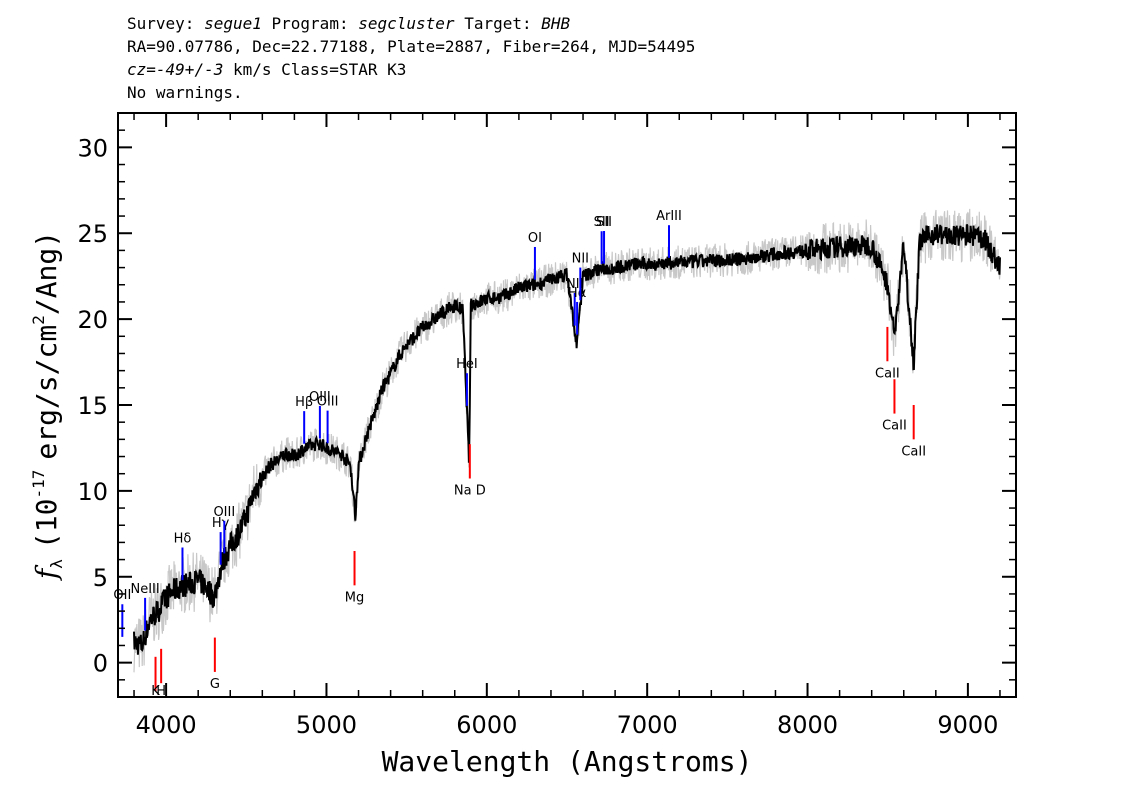  Describe the element at coordinates (185, 92) in the screenshot. I see `header-line-warnings: No warnings.` at that location.